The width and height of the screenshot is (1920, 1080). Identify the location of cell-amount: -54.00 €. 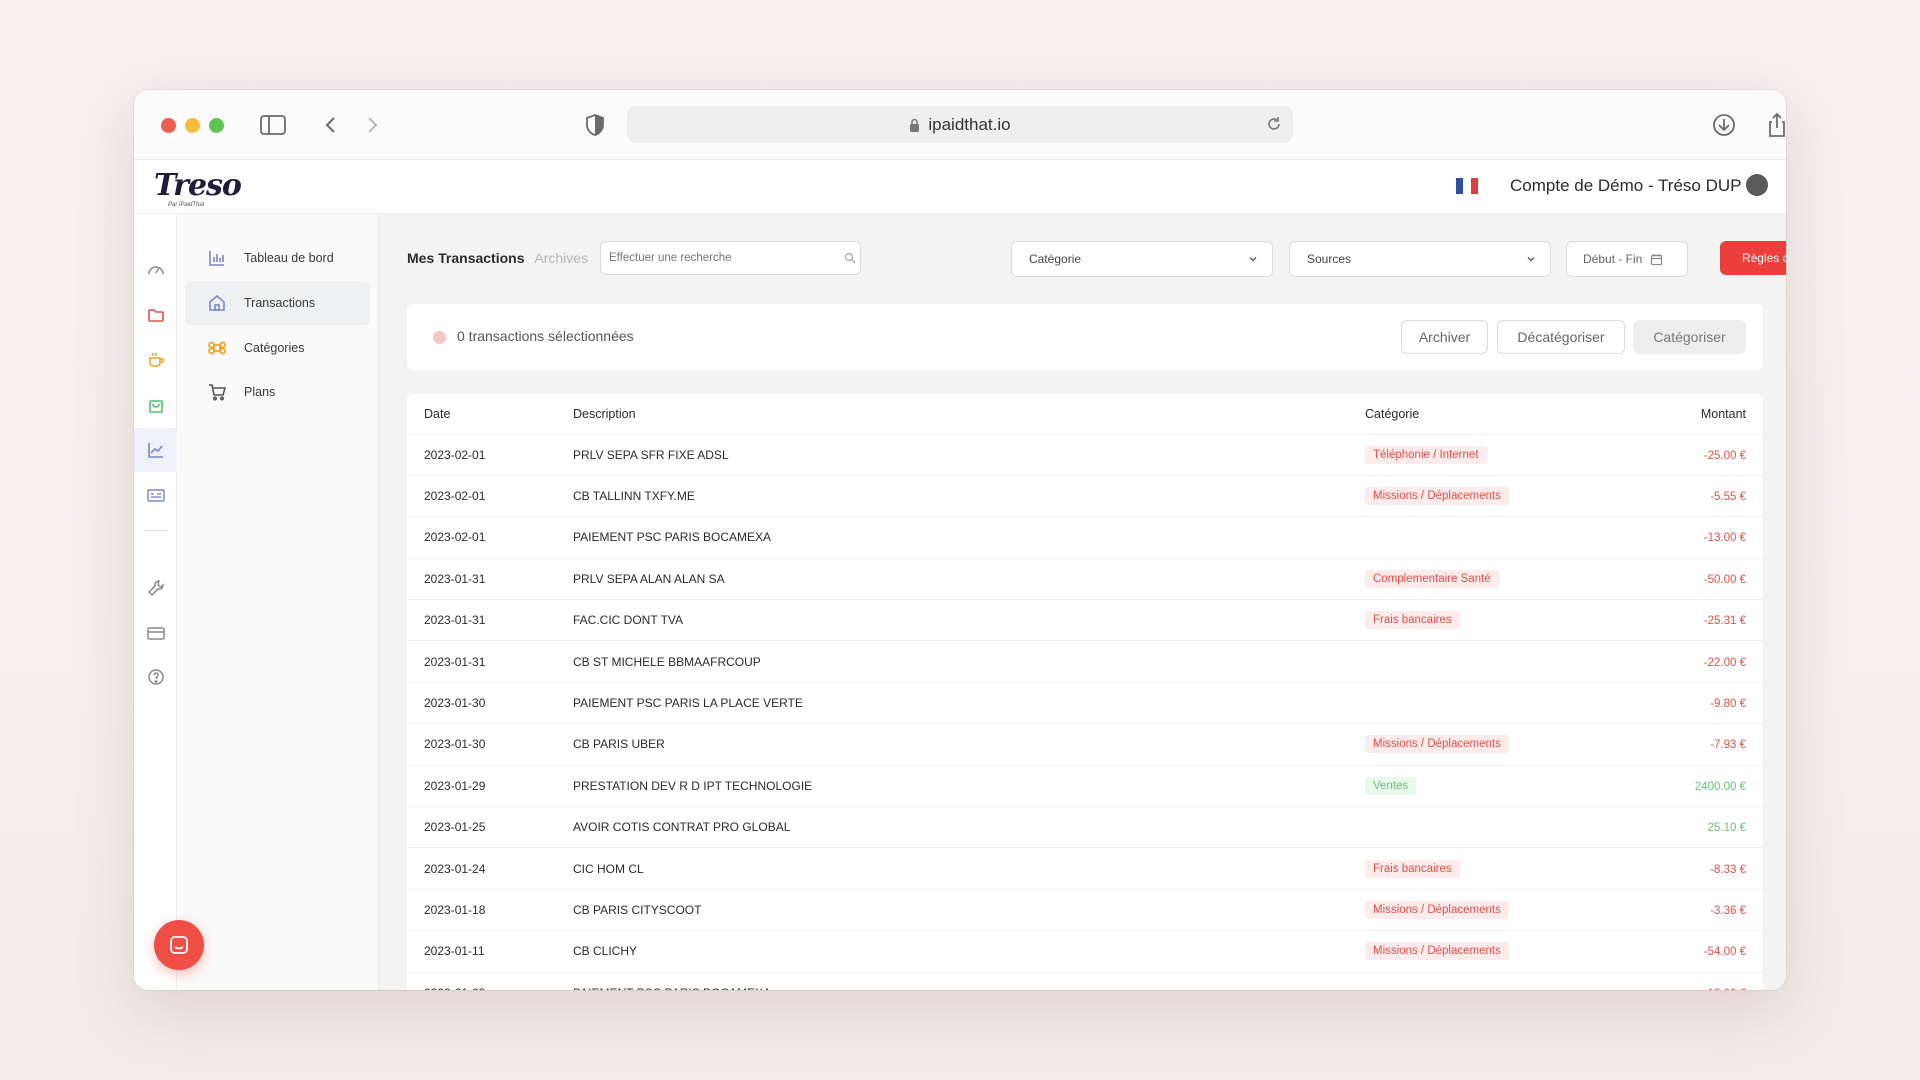
(1693, 951).